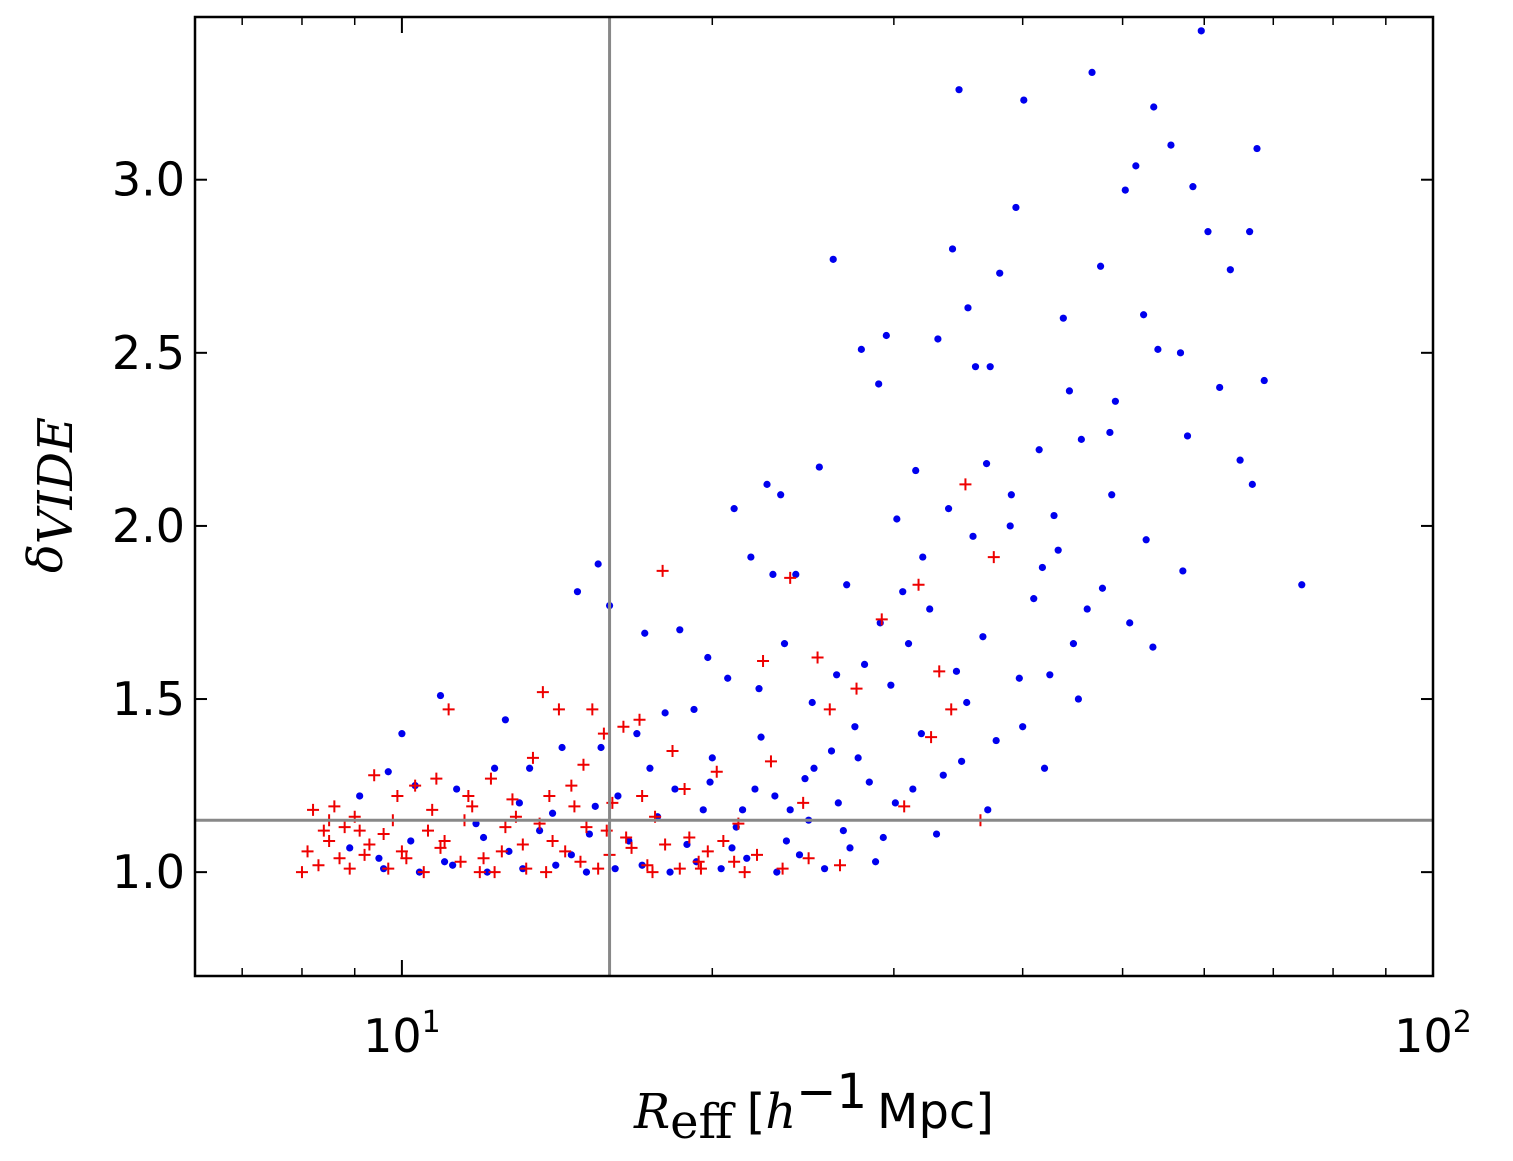 The width and height of the screenshot is (1513, 1161). What do you see at coordinates (780, 1112) in the screenshot?
I see `x-axis-unit-h: h` at bounding box center [780, 1112].